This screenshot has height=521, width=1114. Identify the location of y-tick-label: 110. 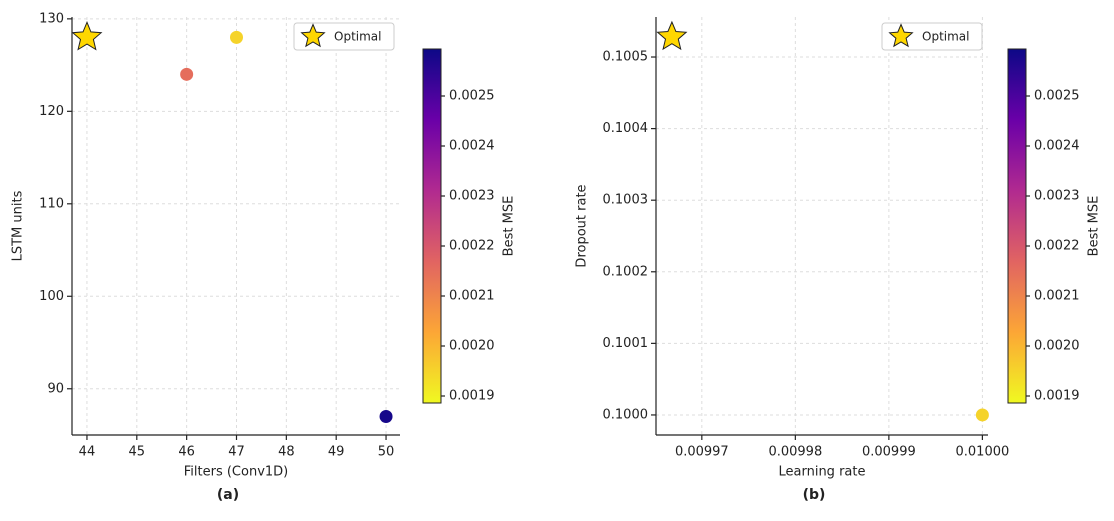
(51, 203).